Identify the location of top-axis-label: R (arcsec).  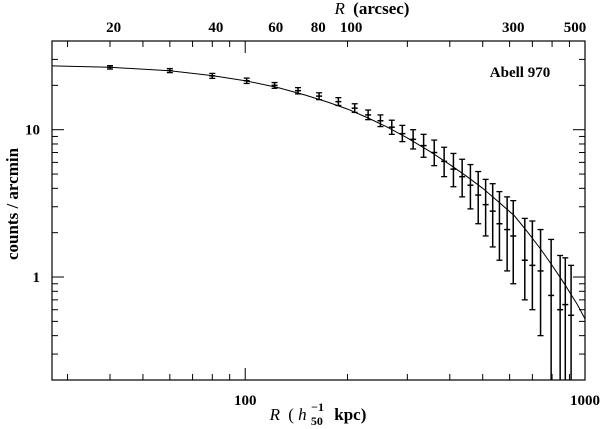
(372, 9).